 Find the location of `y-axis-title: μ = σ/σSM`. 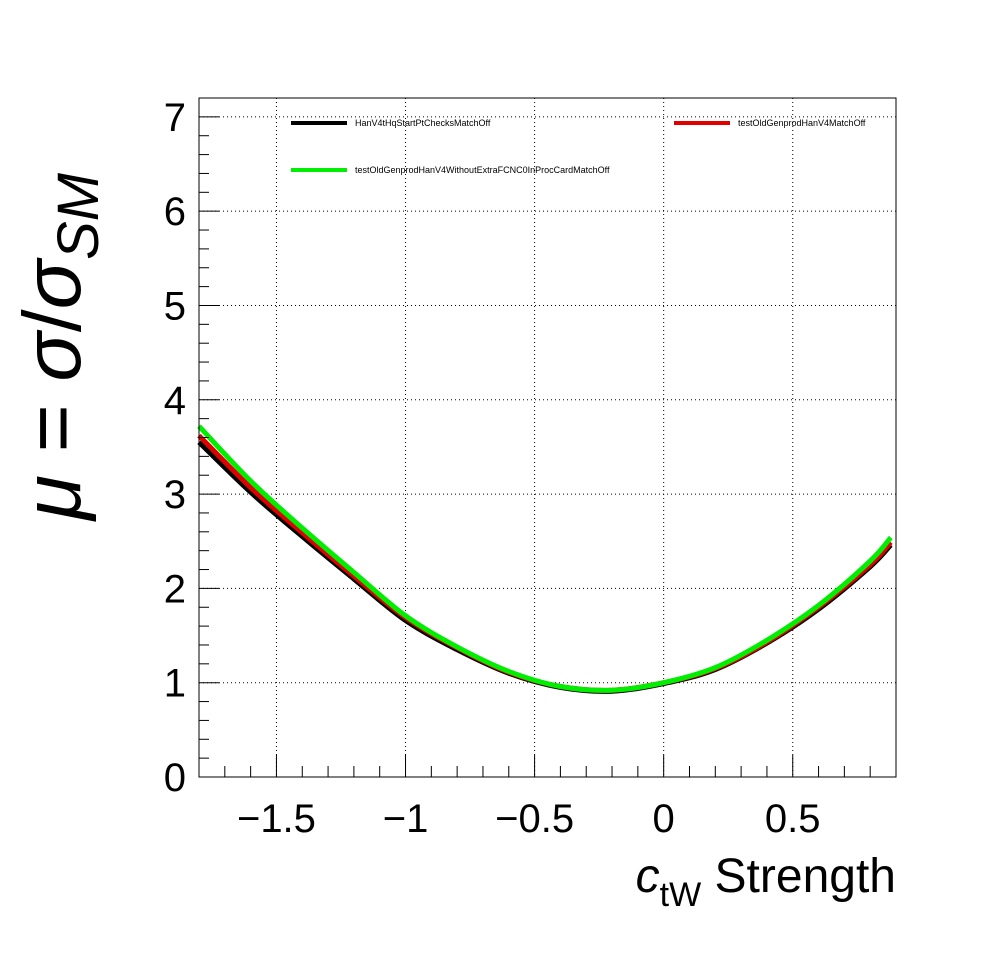

y-axis-title: μ = σ/σSM is located at coordinates (59, 347).